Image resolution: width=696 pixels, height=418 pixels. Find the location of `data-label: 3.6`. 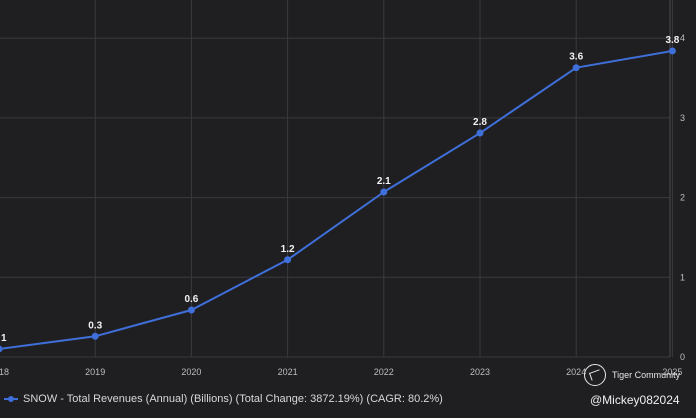

data-label: 3.6 is located at coordinates (576, 57).